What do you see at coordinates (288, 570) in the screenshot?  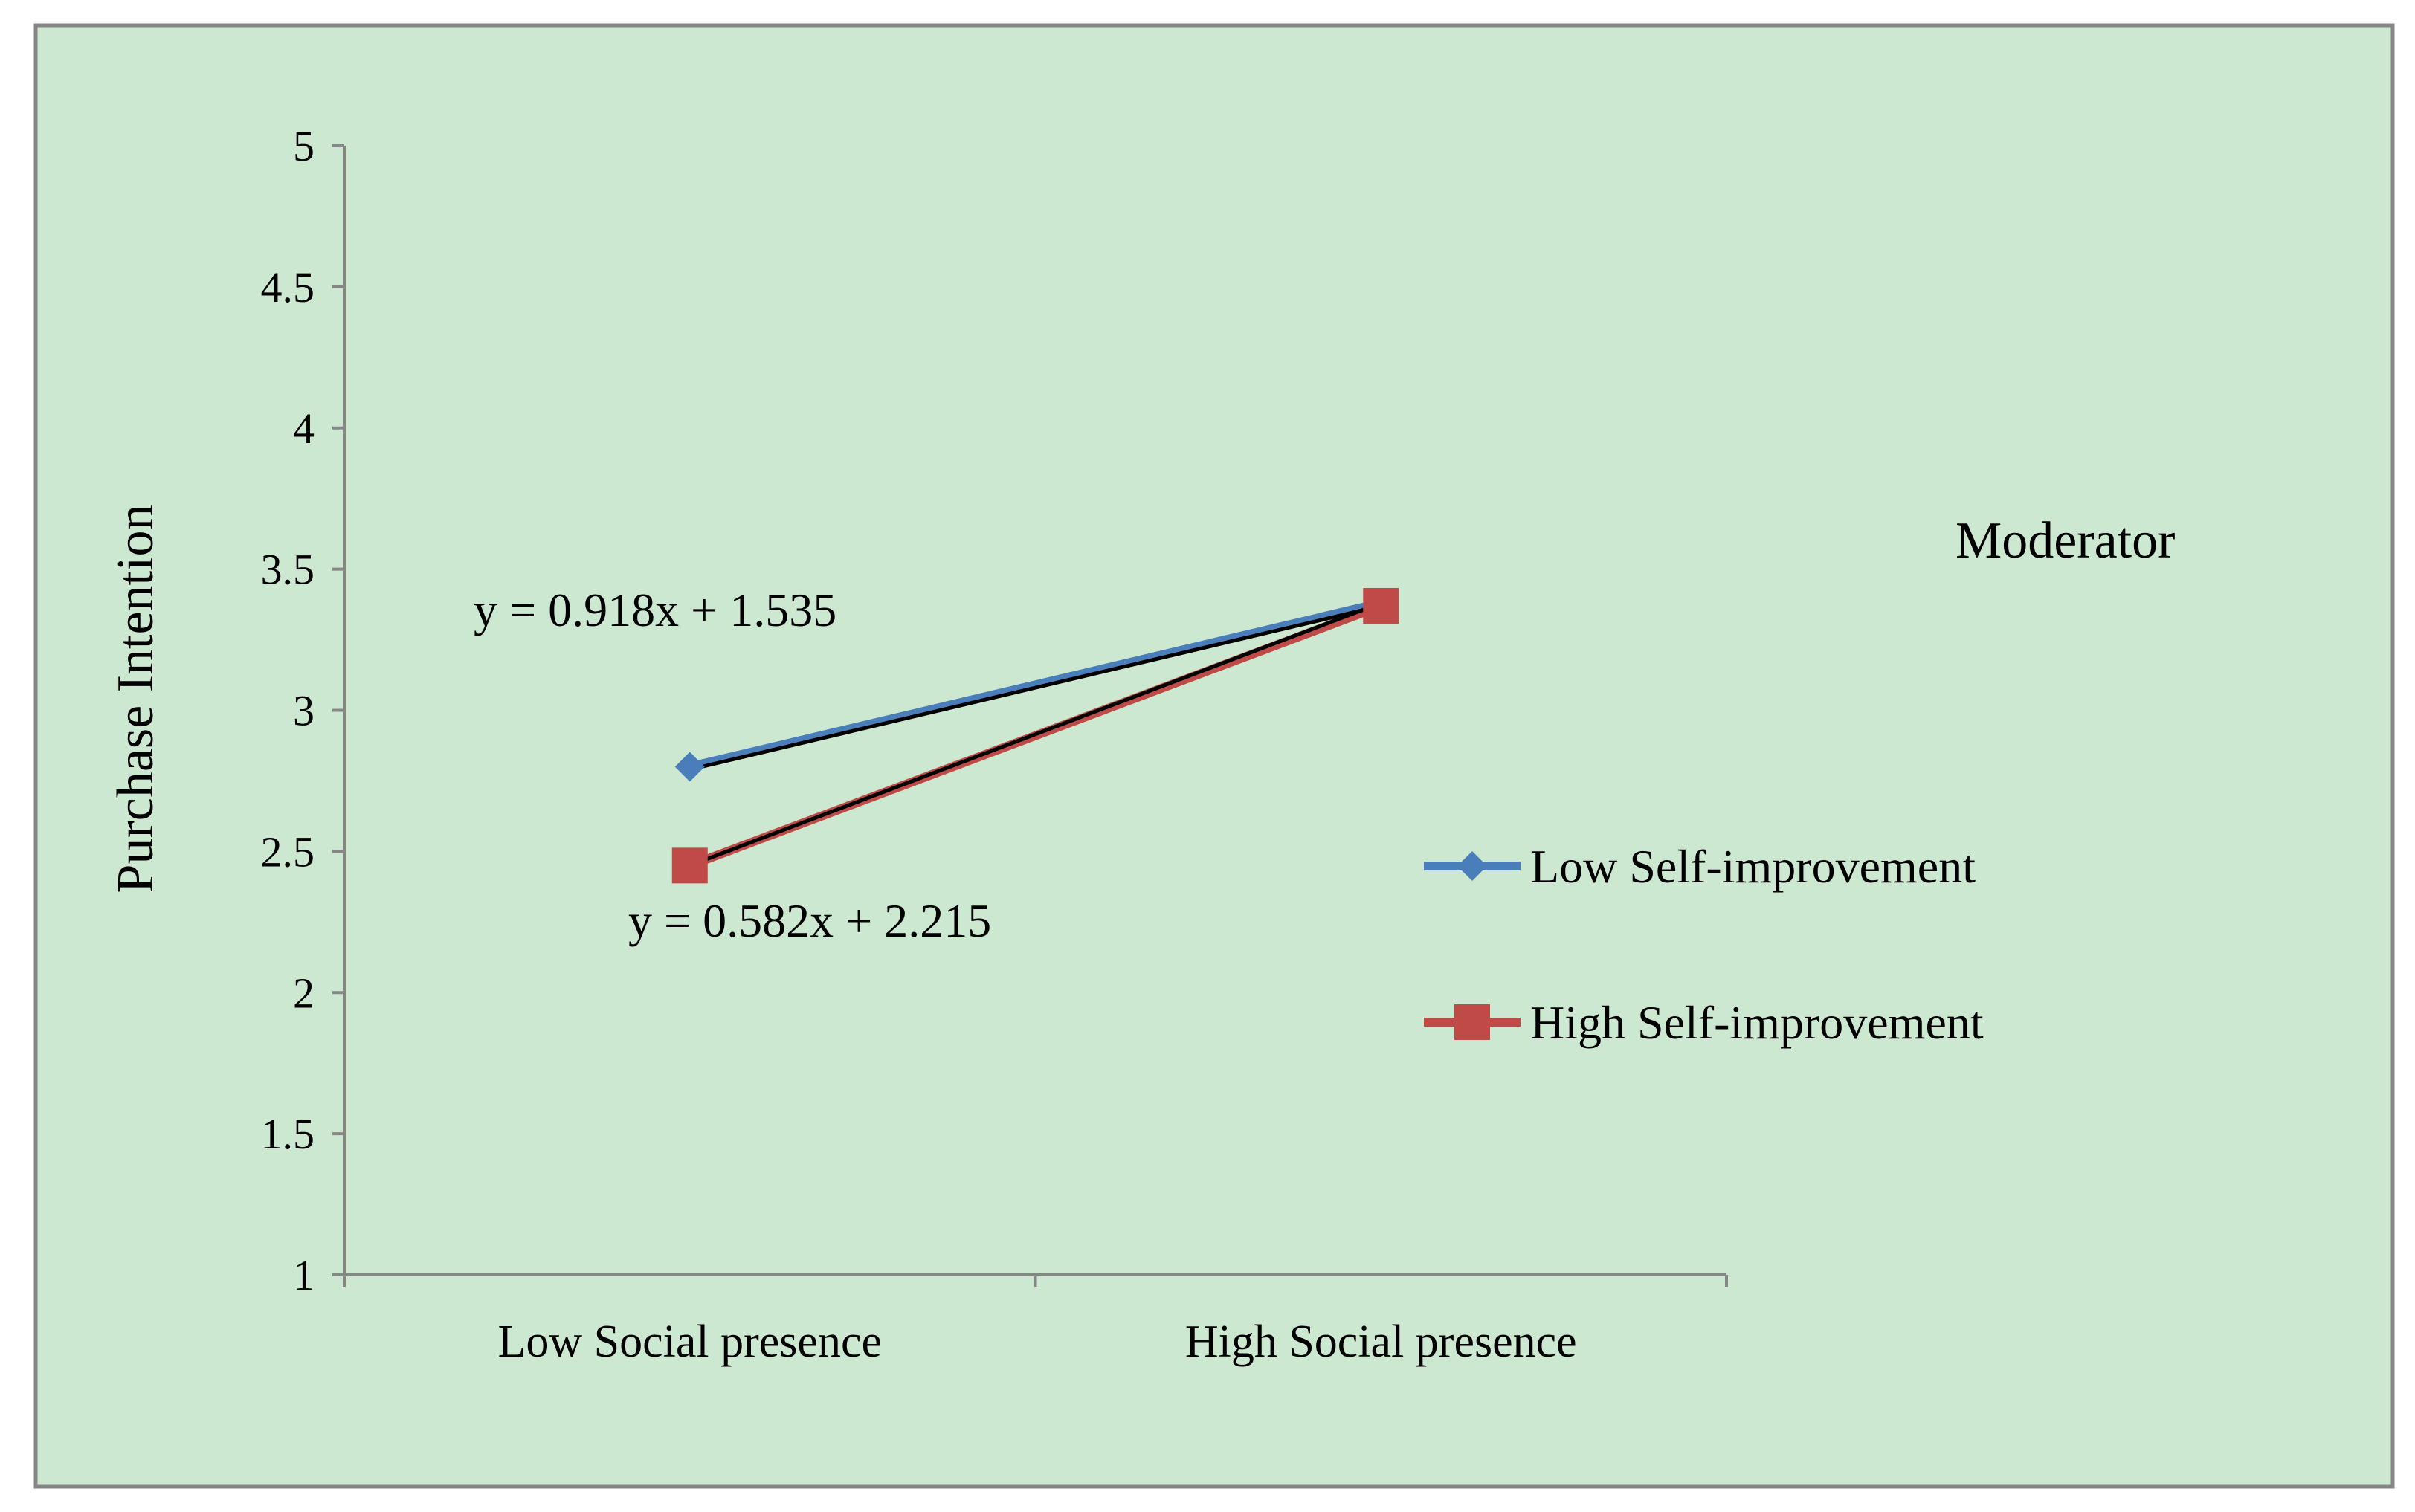 I see `y-tick-label: 3.5` at bounding box center [288, 570].